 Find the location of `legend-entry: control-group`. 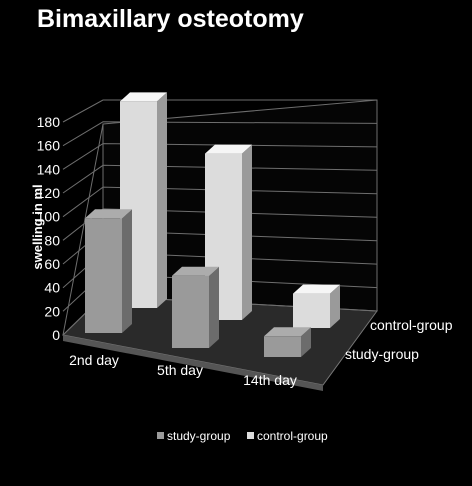

legend-entry: control-group is located at coordinates (292, 436).